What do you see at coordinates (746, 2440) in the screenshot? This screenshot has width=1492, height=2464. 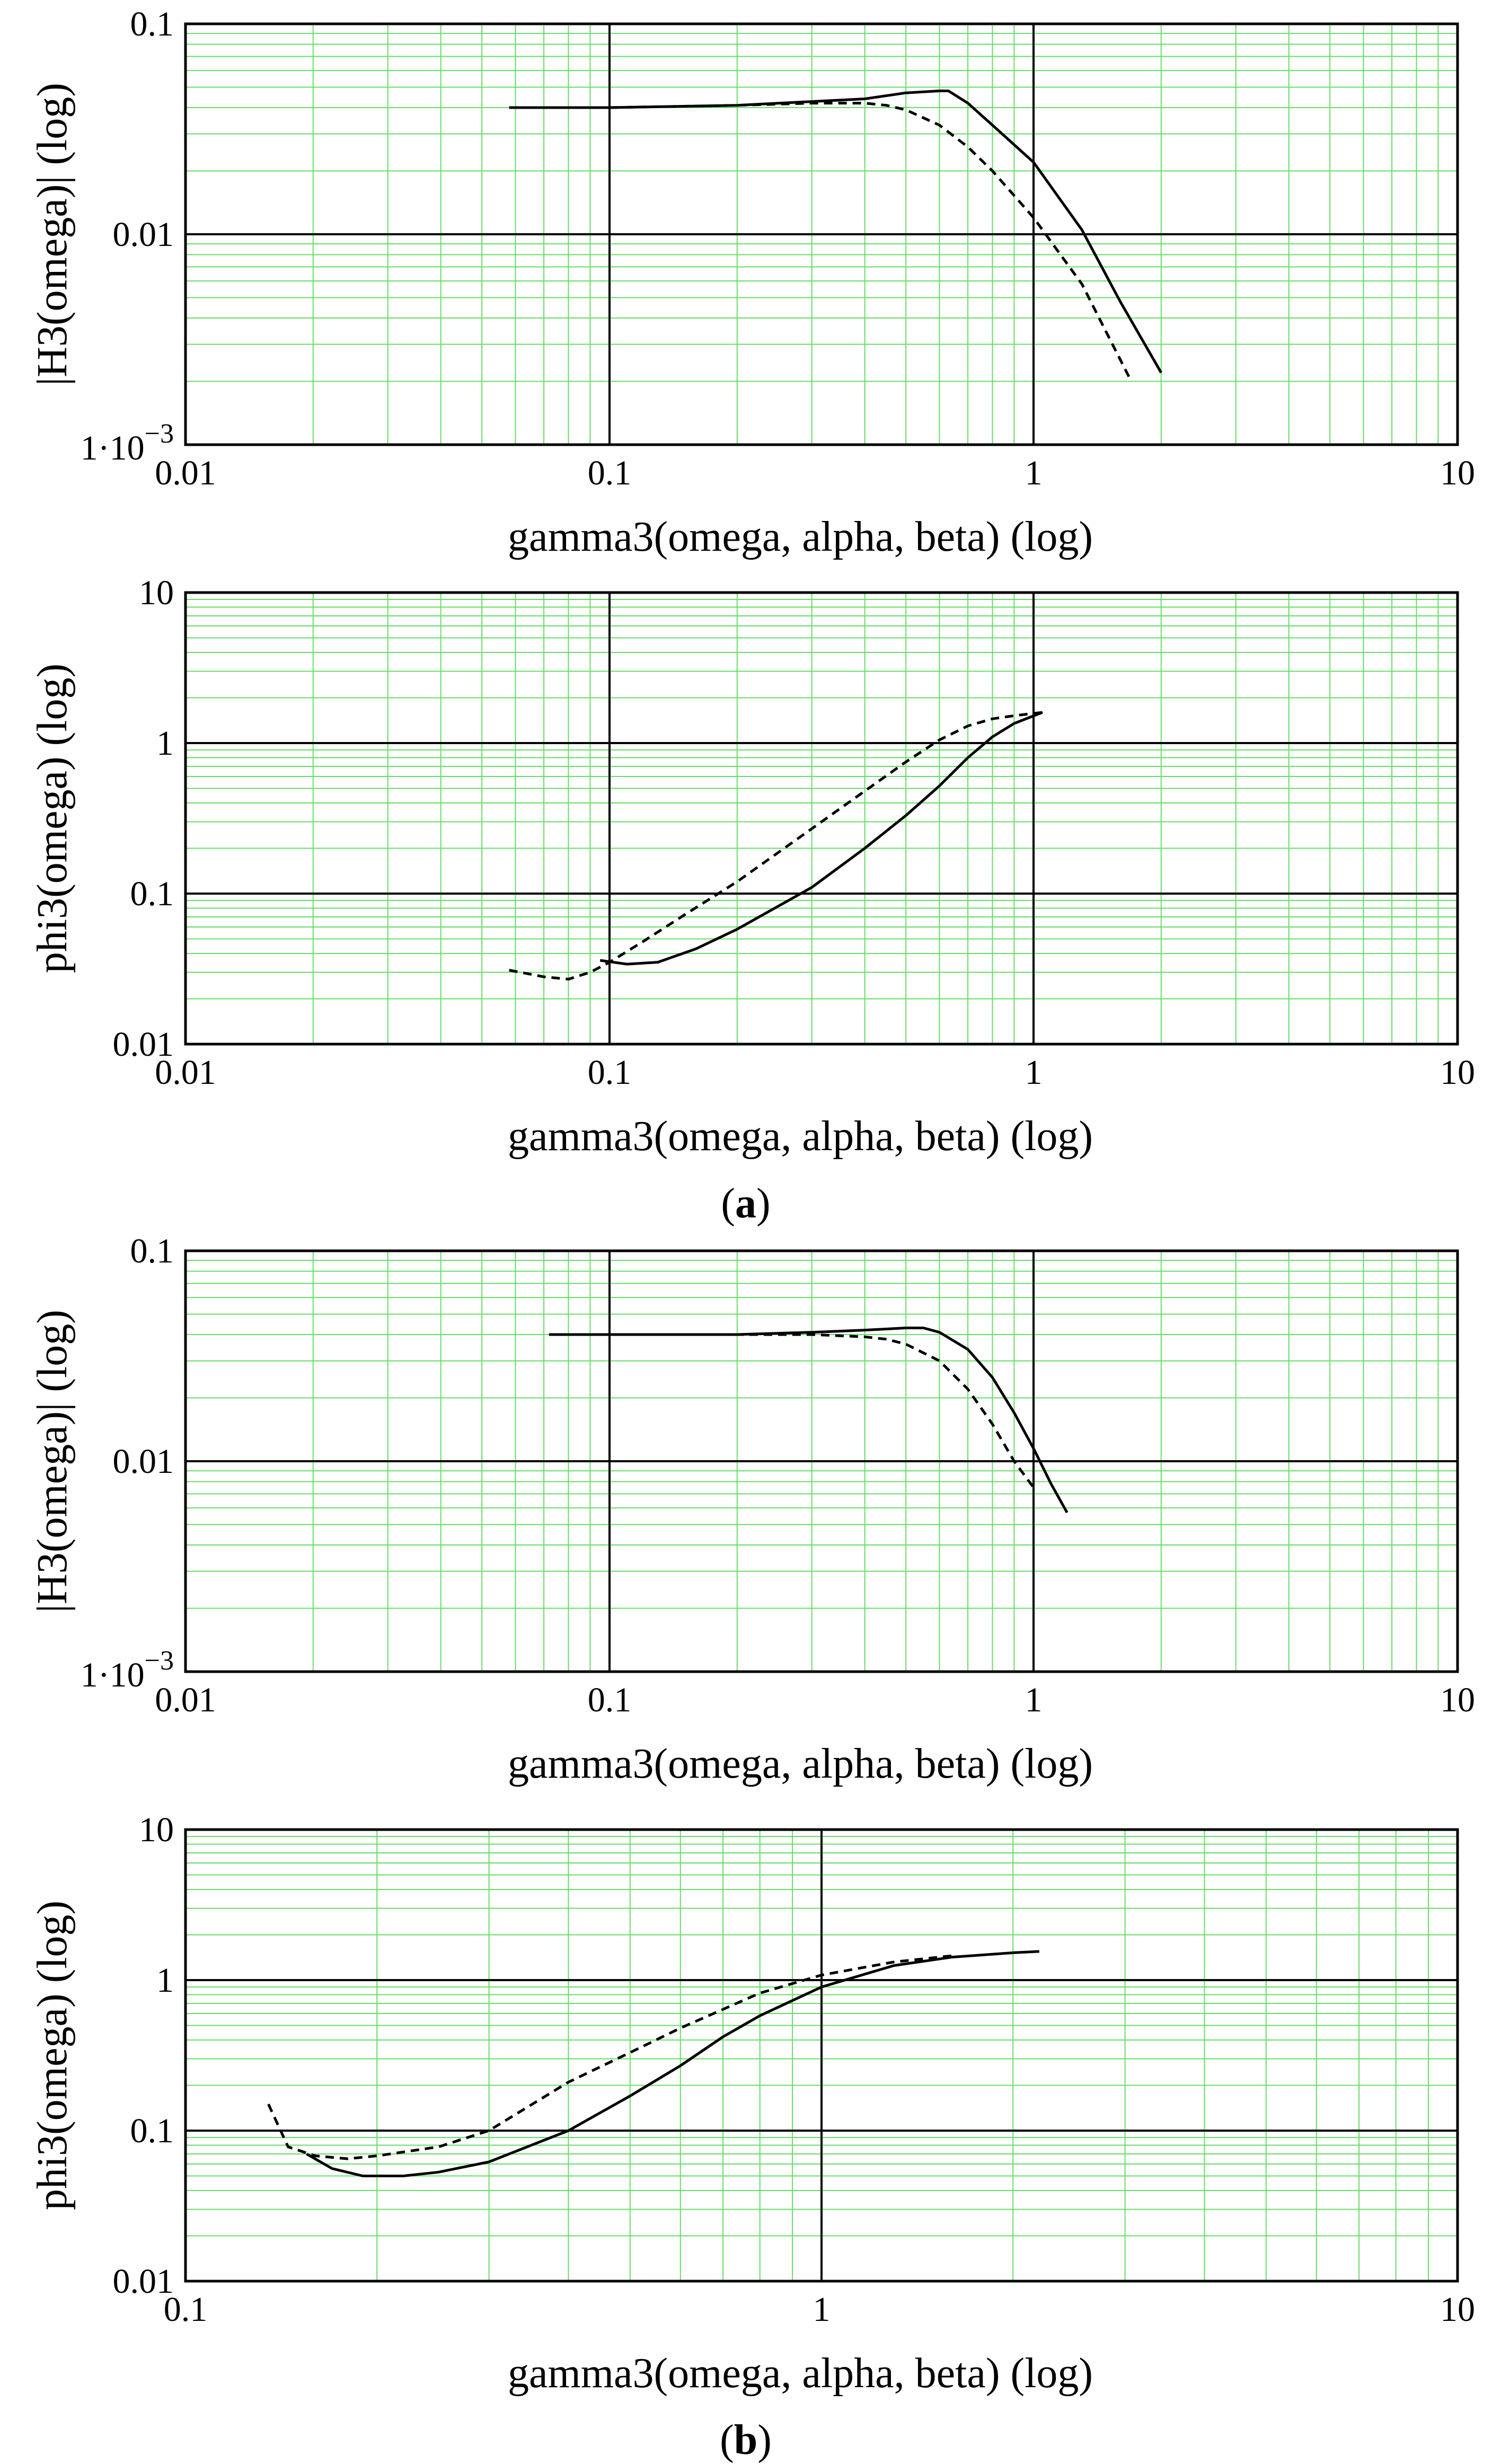 I see `panel-label-b: (b)` at bounding box center [746, 2440].